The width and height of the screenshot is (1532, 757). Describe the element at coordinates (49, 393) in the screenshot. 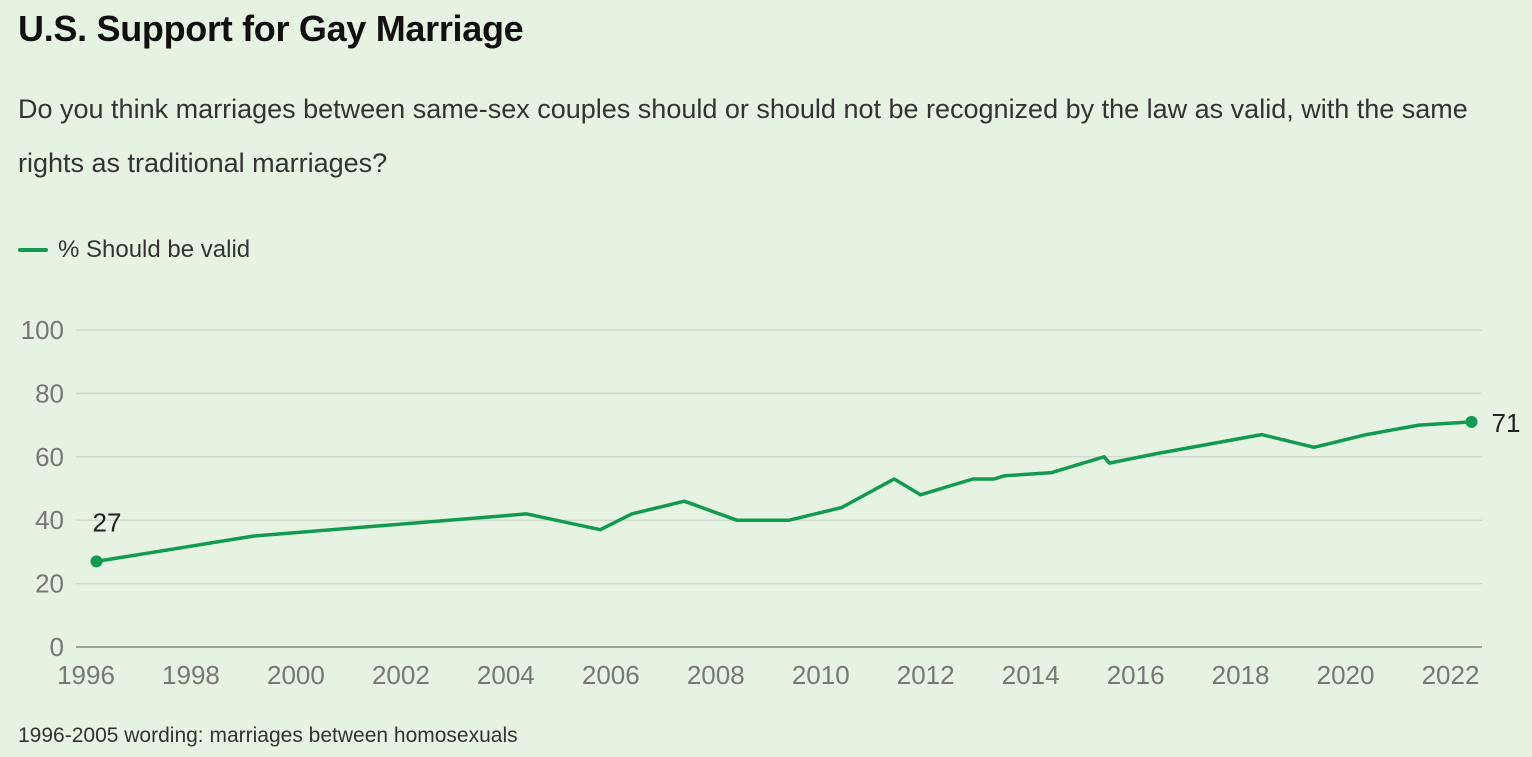

I see `y-tick-label: 80` at that location.